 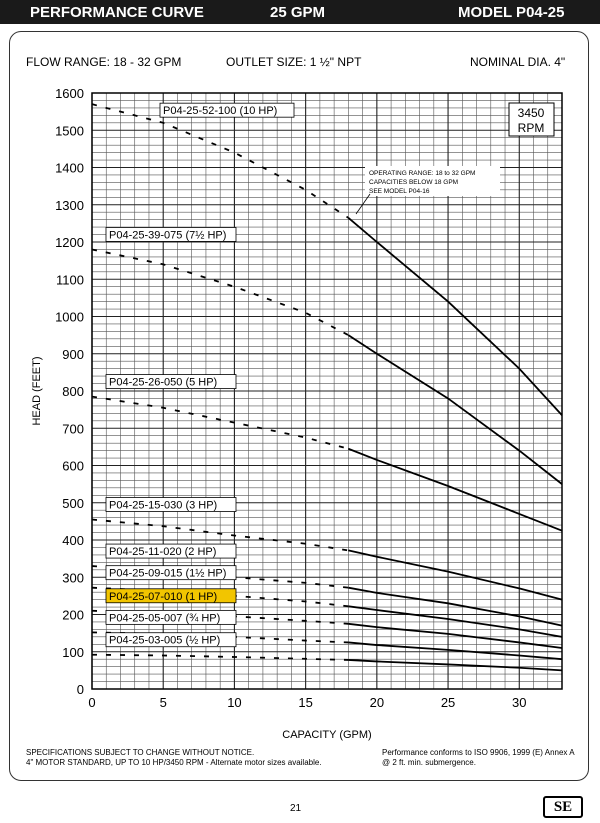 I want to click on header-bar: PERFORMANCE CURVE 25 GPM MODEL P04-25, so click(x=300, y=12).